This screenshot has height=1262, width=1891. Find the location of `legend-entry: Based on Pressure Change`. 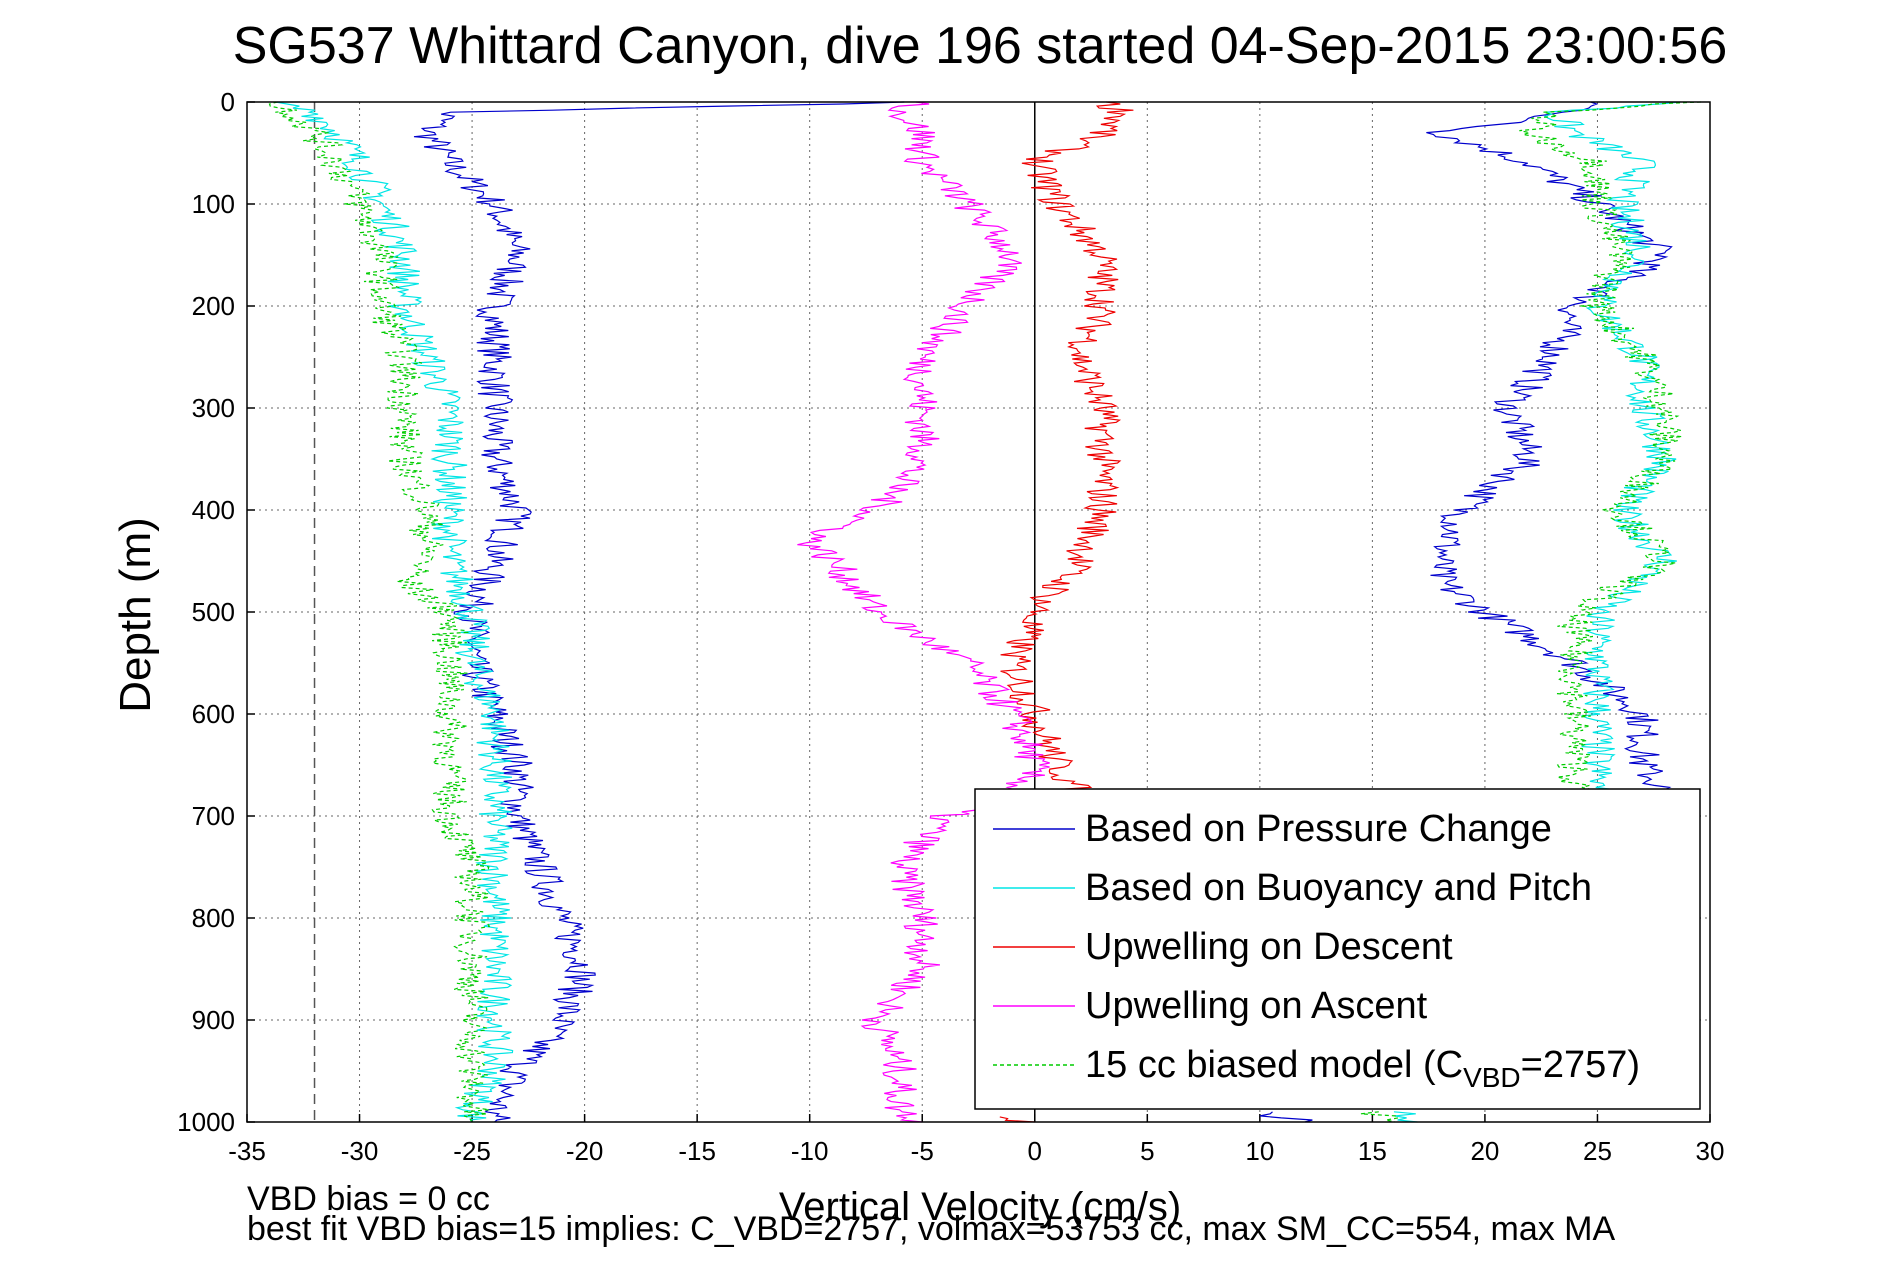

legend-entry: Based on Pressure Change is located at coordinates (1272, 829).